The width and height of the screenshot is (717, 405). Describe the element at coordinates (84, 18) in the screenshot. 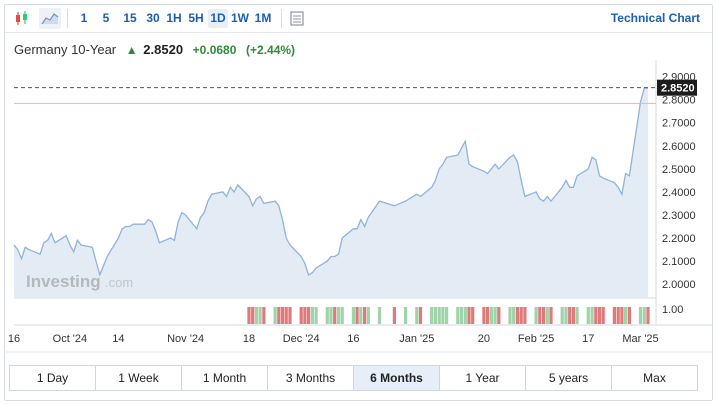

I see `interval-button-1: 1` at that location.